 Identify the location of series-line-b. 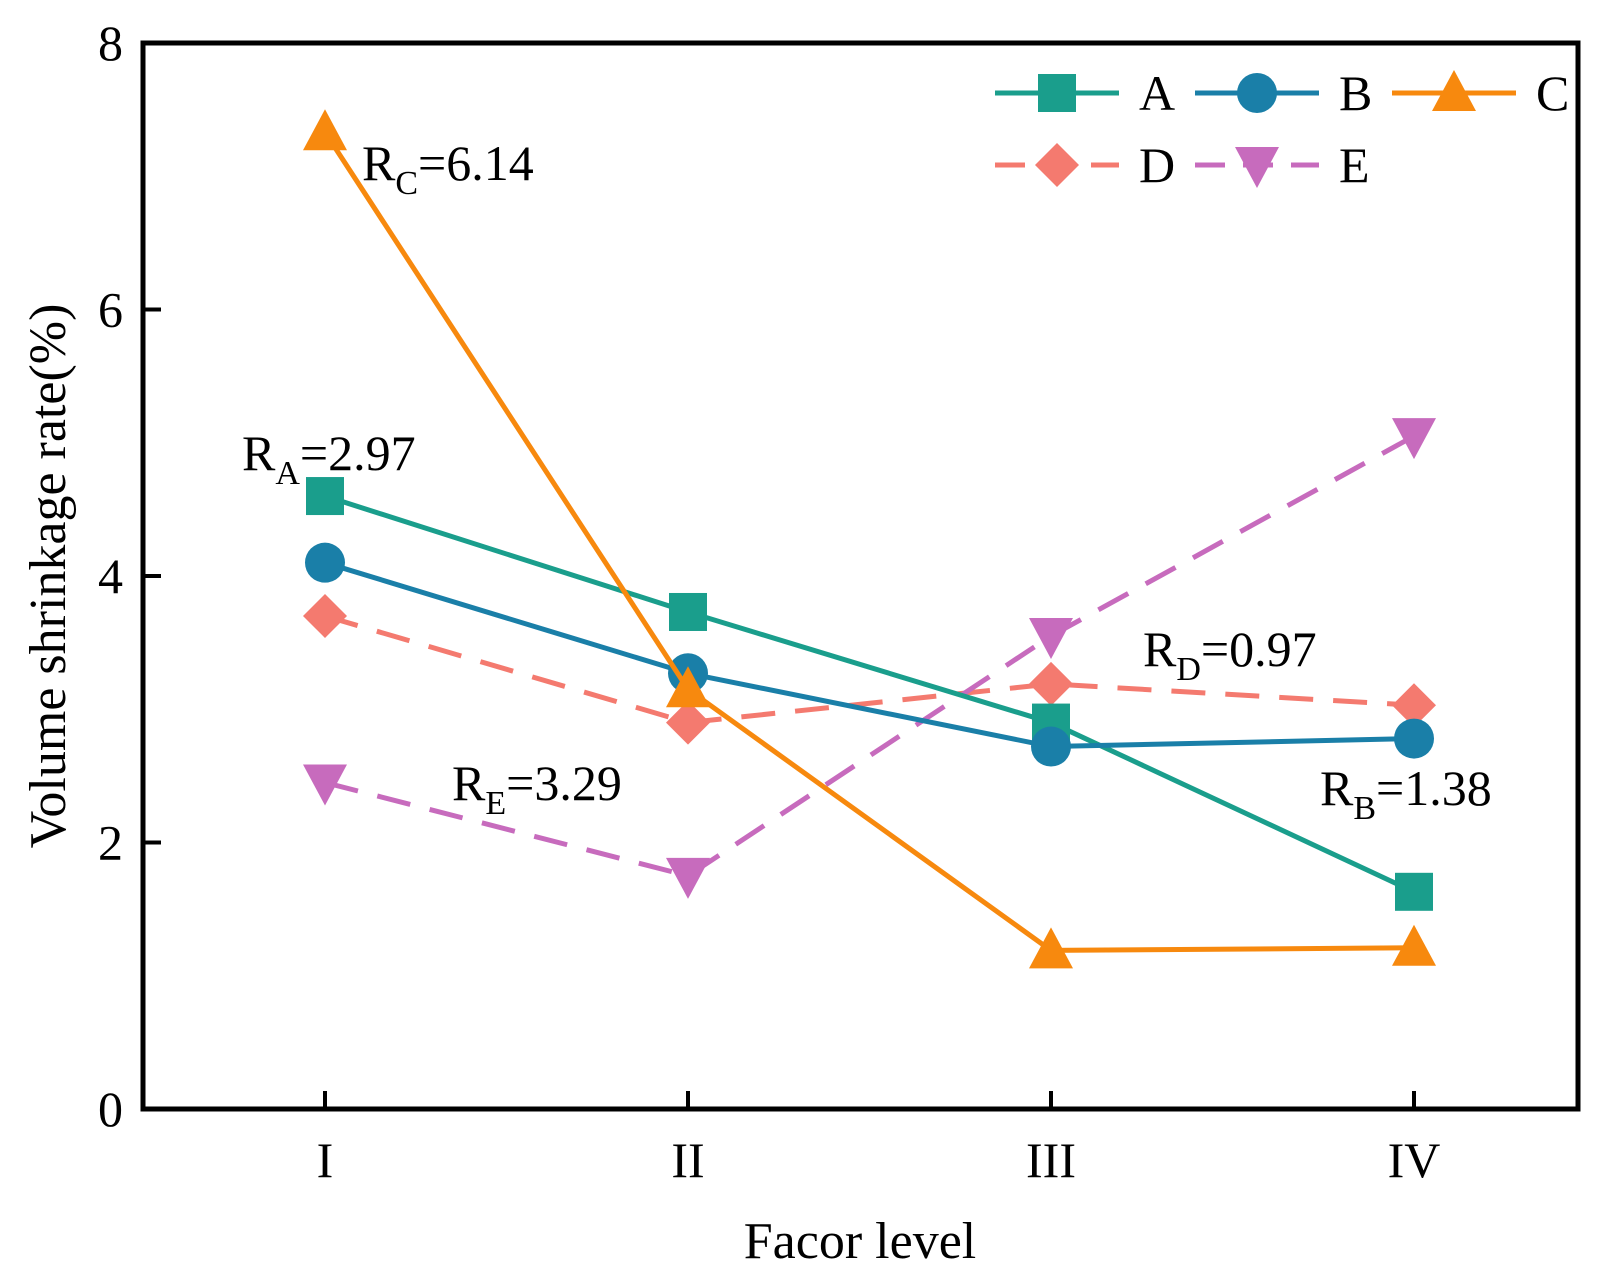
(869, 655).